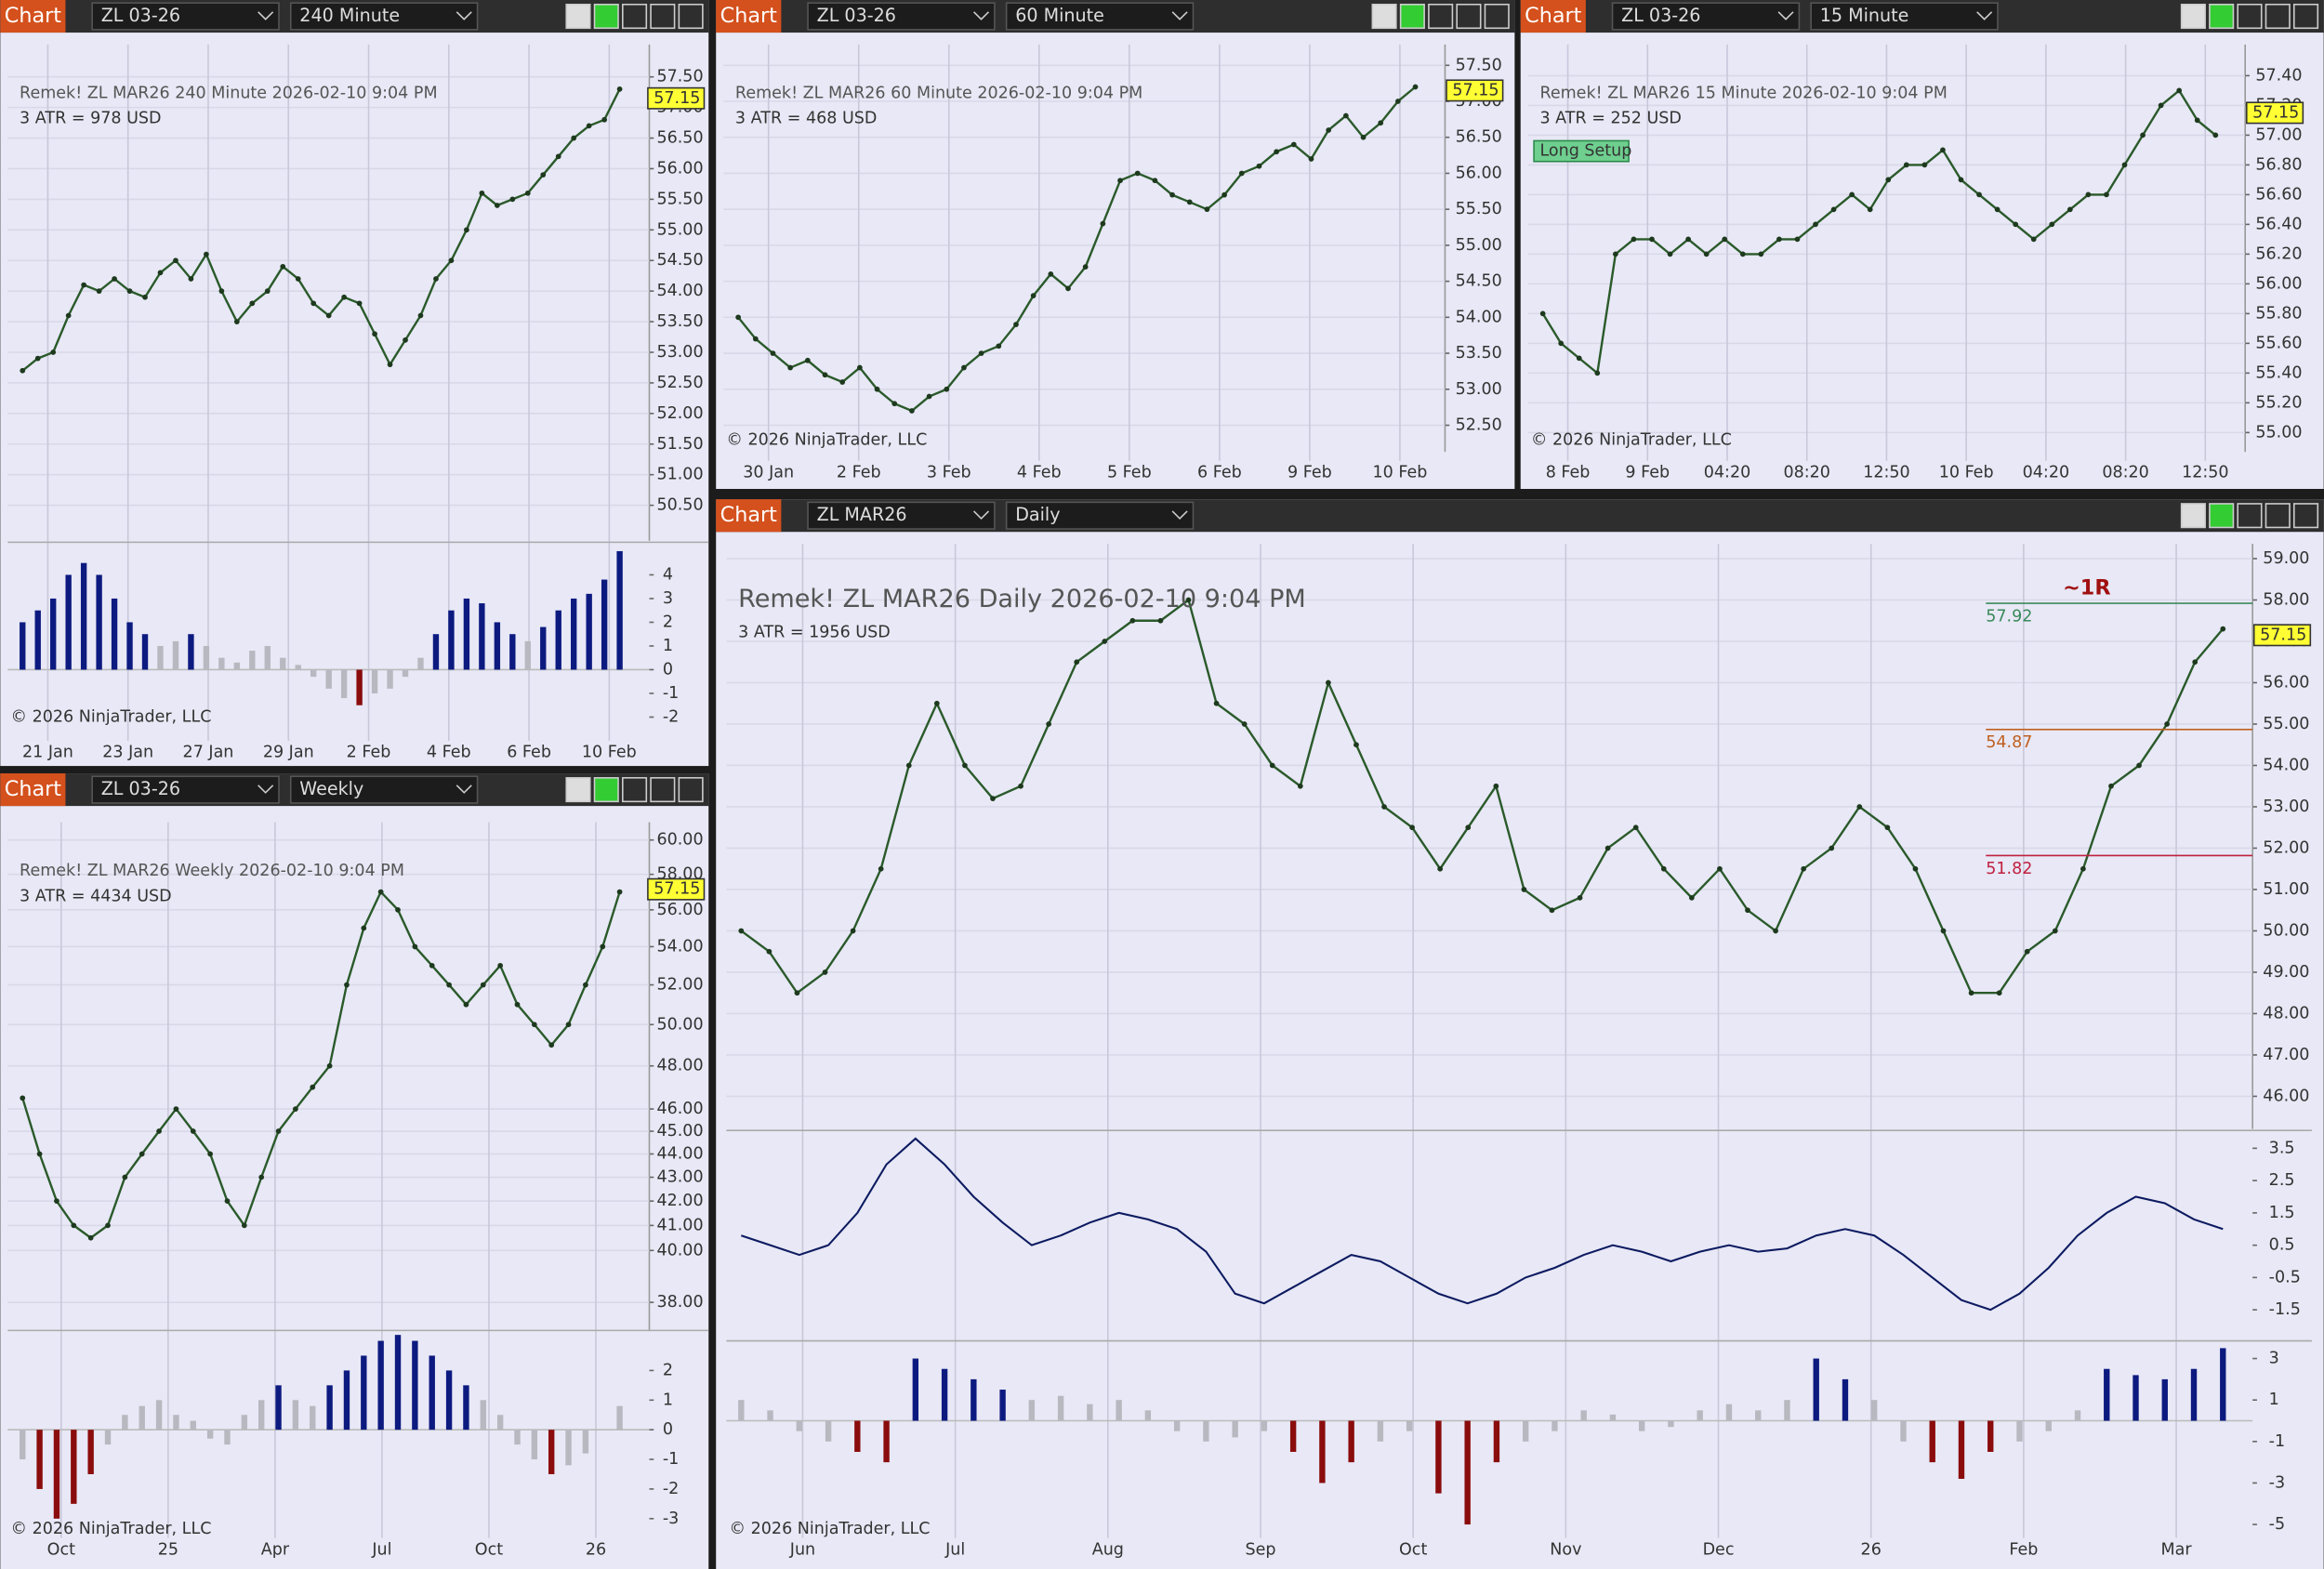 The width and height of the screenshot is (2324, 1569). I want to click on y-tick-label: 57.00, so click(2278, 134).